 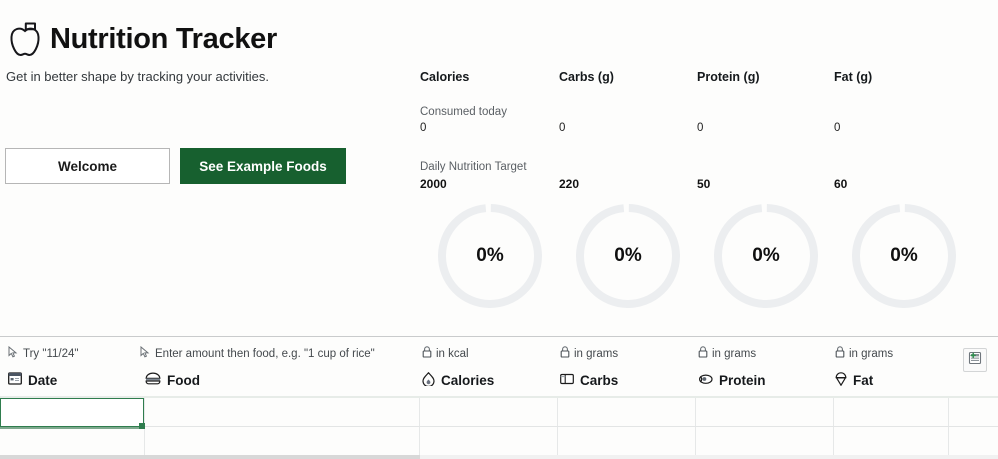 What do you see at coordinates (15, 380) in the screenshot?
I see `calendar-icon` at bounding box center [15, 380].